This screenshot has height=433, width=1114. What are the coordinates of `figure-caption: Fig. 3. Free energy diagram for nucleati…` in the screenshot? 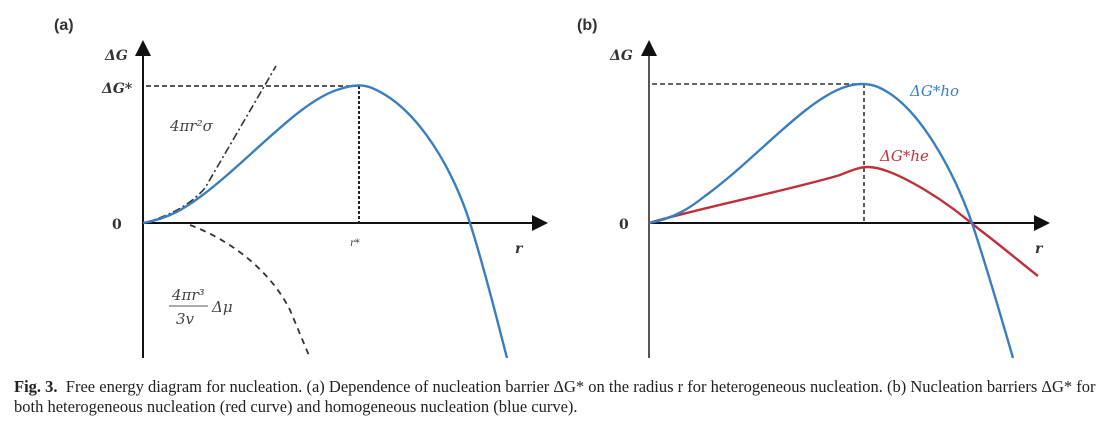 It's located at (559, 397).